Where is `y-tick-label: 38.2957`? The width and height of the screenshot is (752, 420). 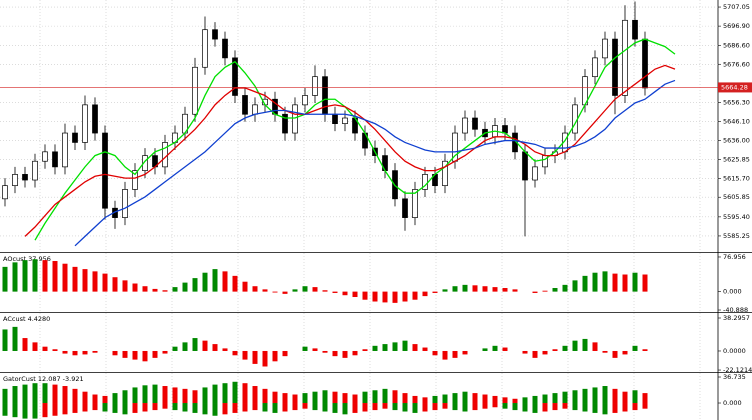 y-tick-label: 38.2957 is located at coordinates (736, 318).